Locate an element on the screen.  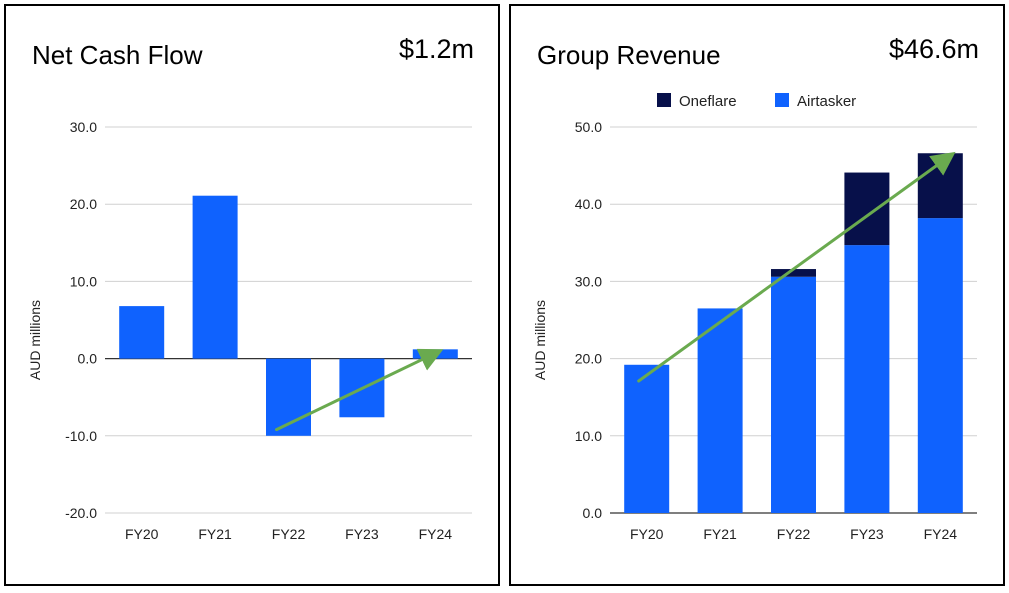
headline-value: $46.6m is located at coordinates (933, 49).